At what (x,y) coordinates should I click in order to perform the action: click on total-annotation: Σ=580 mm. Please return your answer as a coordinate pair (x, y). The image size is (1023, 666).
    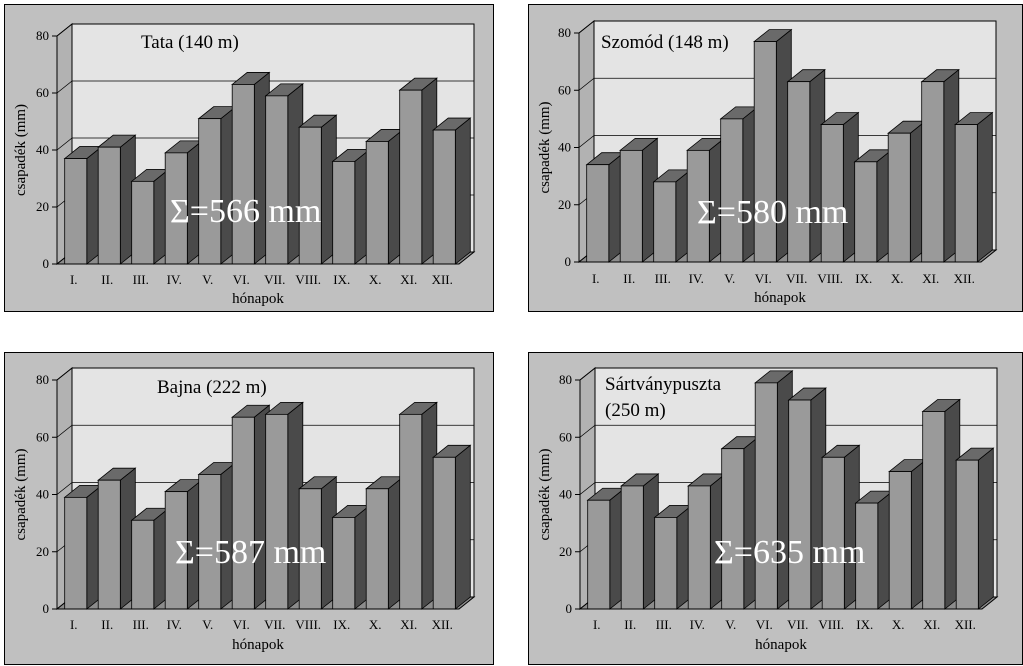
    Looking at the image, I should click on (772, 212).